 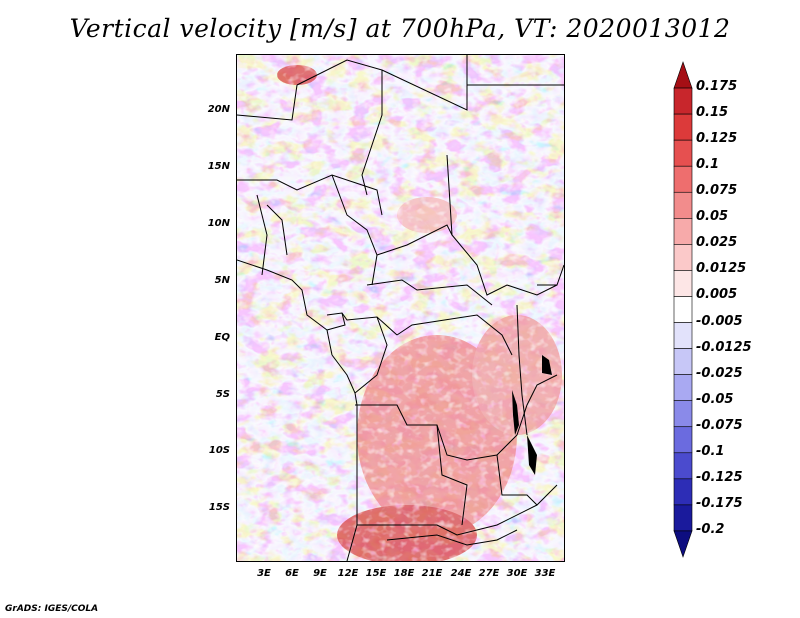 I want to click on colorbar-level-label: 0.05, so click(x=712, y=217).